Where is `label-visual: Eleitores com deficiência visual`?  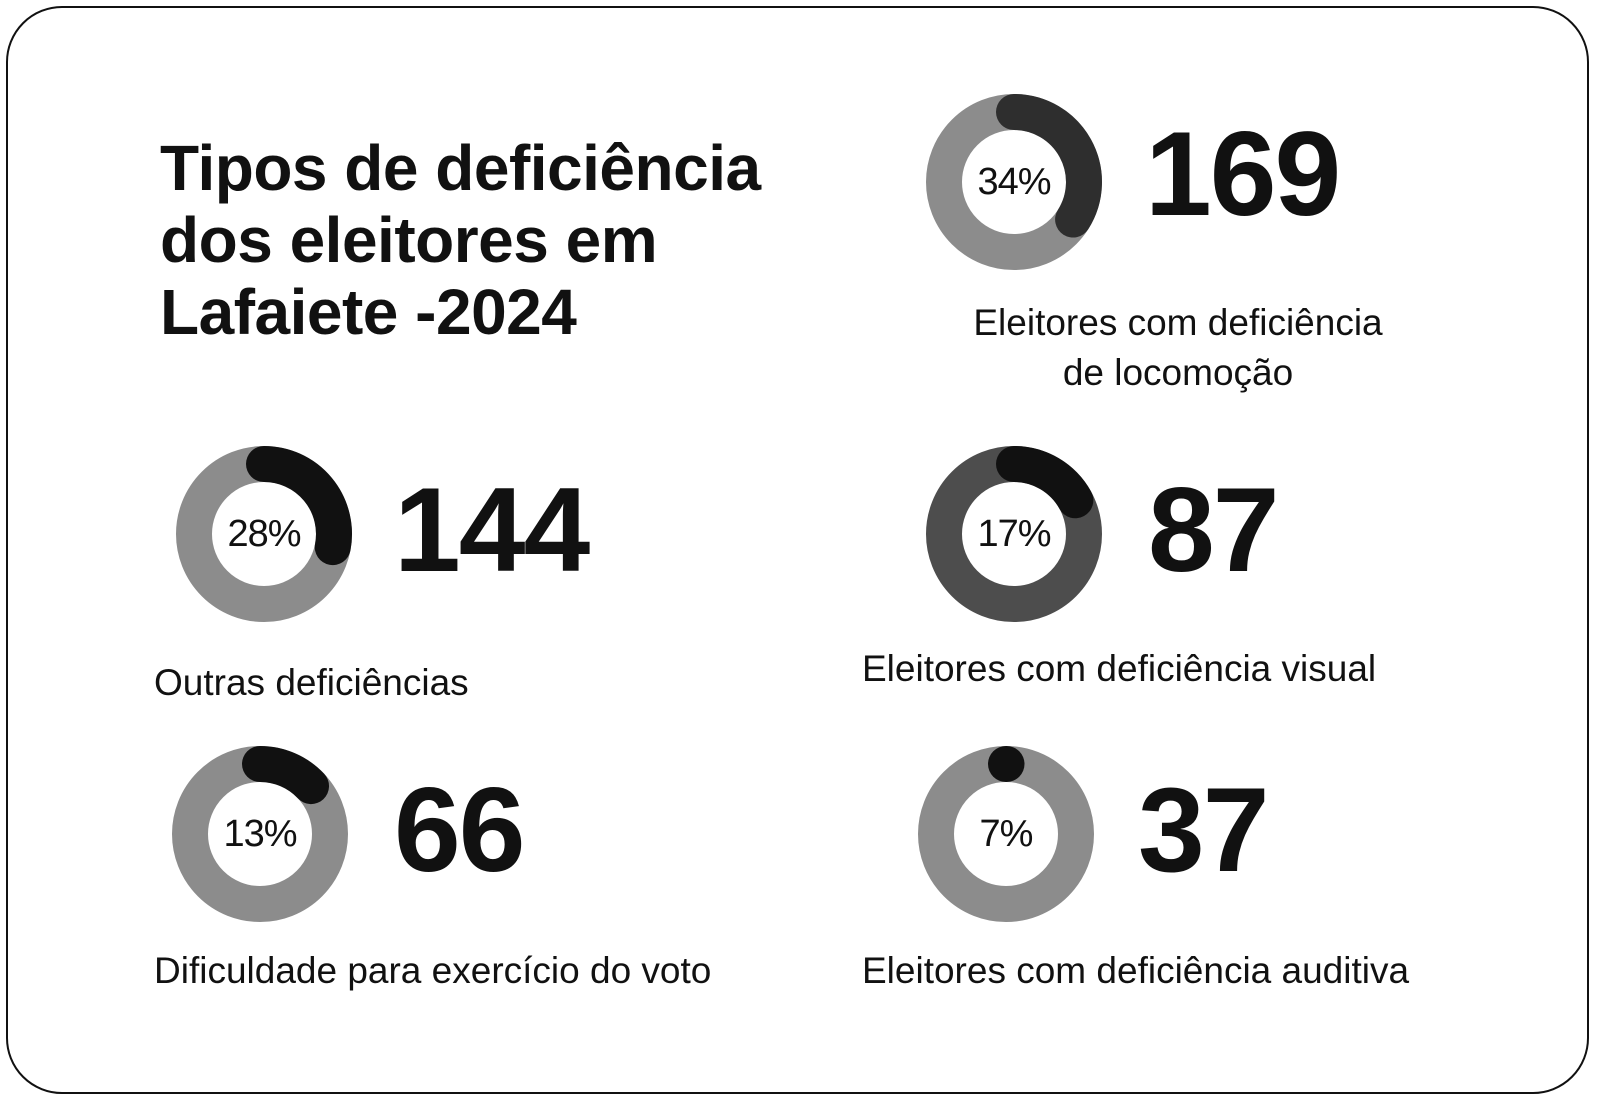
label-visual: Eleitores com deficiência visual is located at coordinates (1119, 668).